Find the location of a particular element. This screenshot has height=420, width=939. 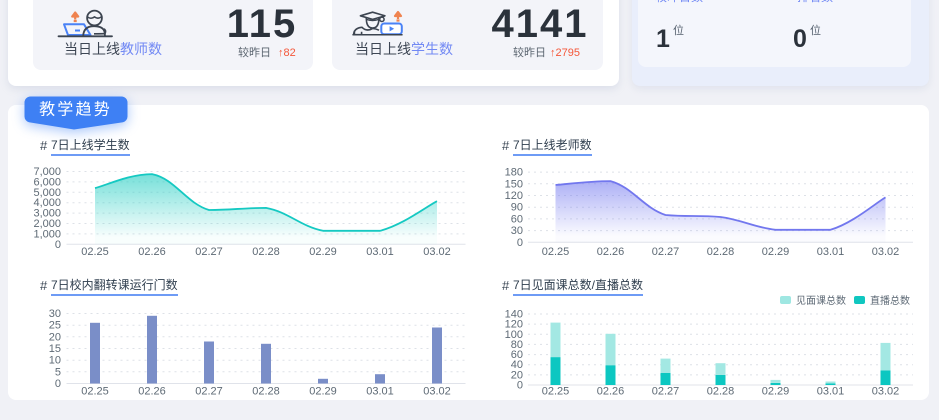

svg-text: 40 is located at coordinates (517, 365).